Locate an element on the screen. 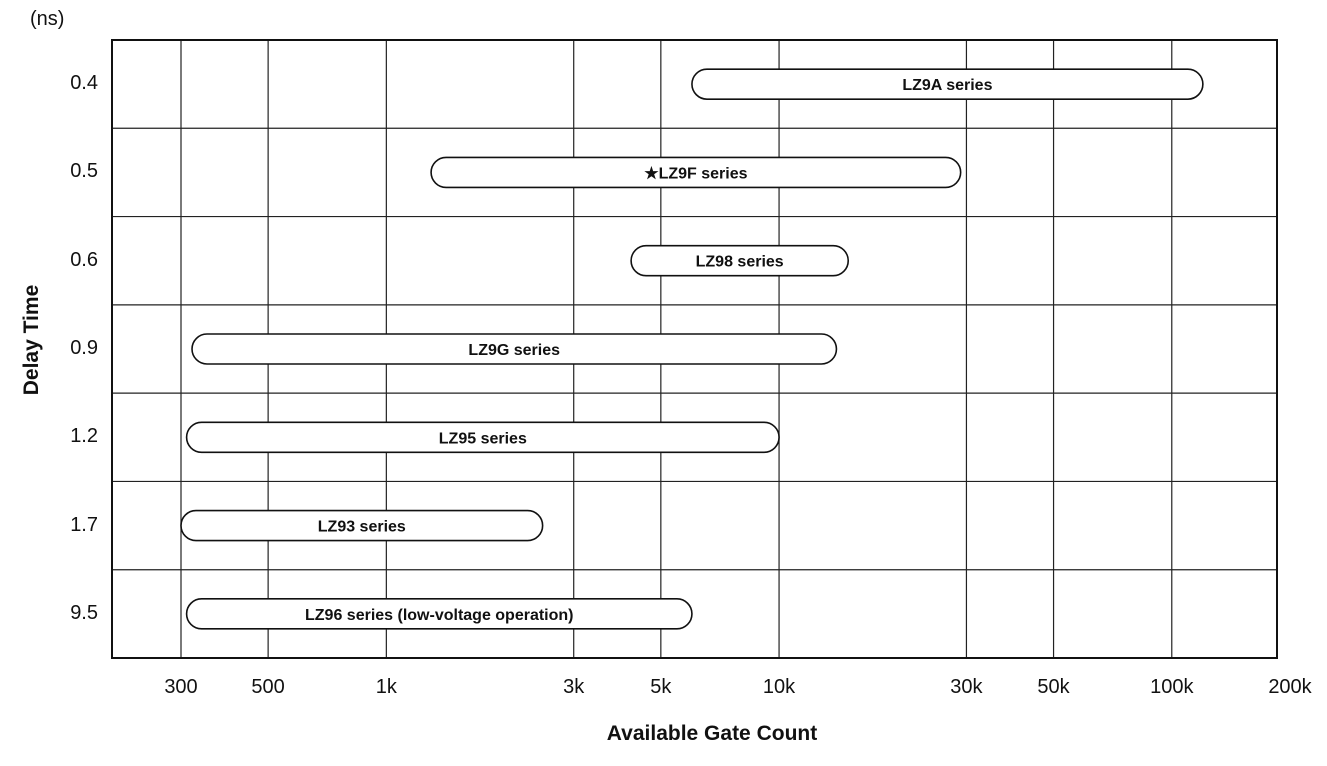 Image resolution: width=1327 pixels, height=766 pixels. bar-label: LZ93 series is located at coordinates (362, 527).